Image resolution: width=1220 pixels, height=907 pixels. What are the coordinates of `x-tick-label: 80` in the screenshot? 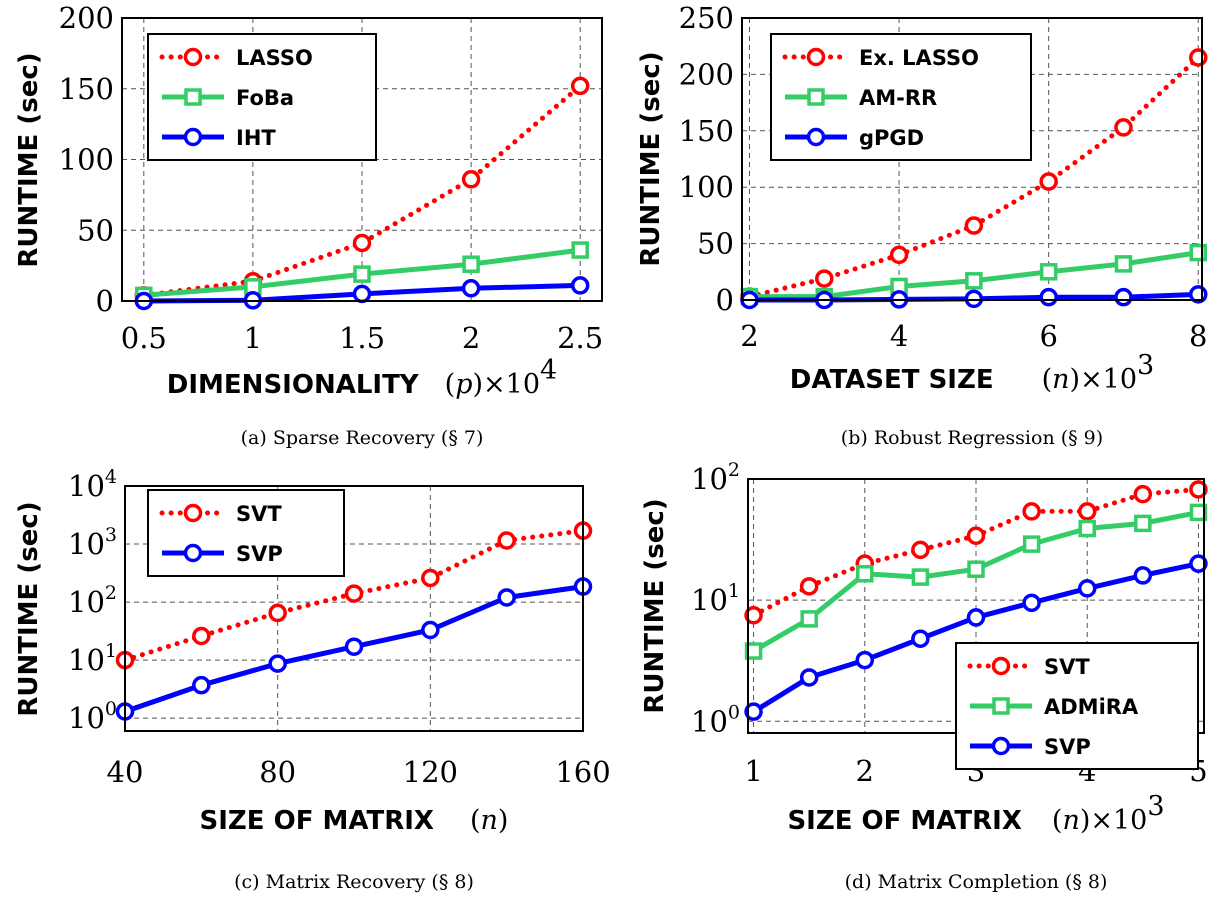 It's located at (277, 772).